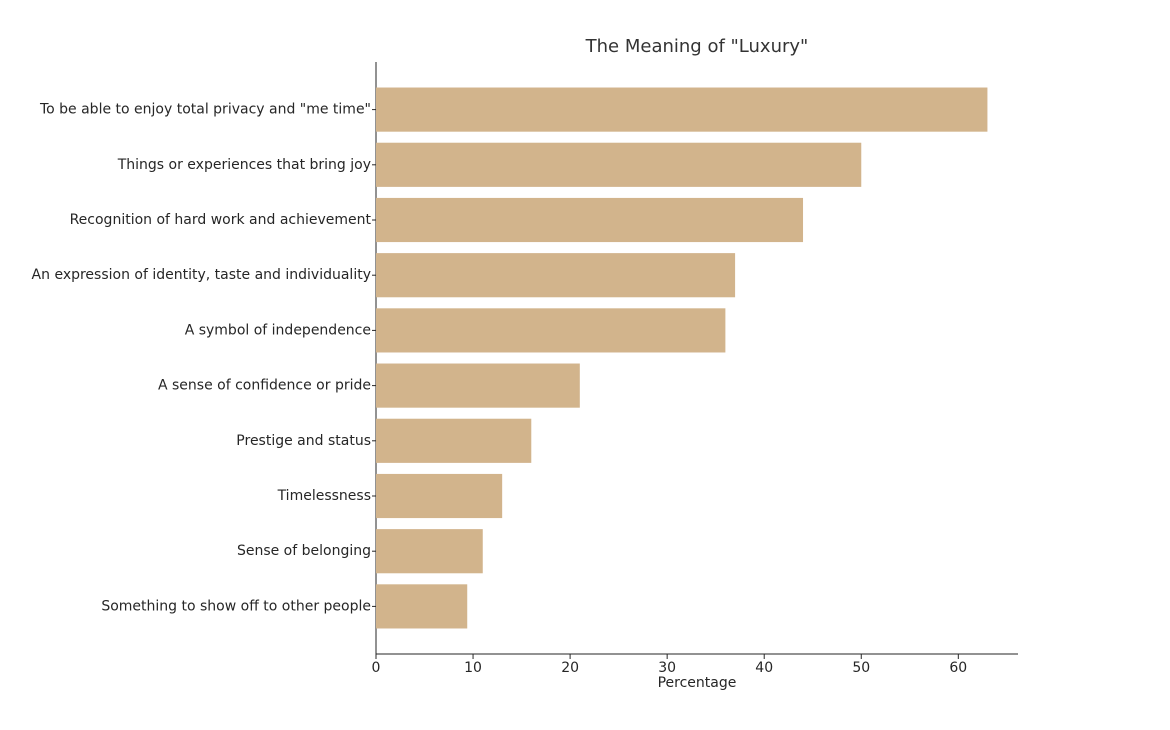 Image resolution: width=1170 pixels, height=730 pixels. What do you see at coordinates (861, 668) in the screenshot?
I see `x-tick-label: 50` at bounding box center [861, 668].